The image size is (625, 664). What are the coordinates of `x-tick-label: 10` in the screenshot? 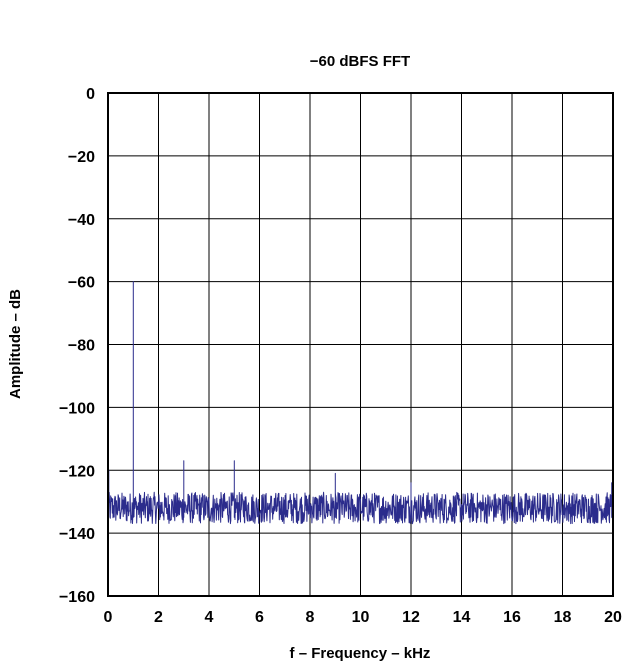 It's located at (361, 617).